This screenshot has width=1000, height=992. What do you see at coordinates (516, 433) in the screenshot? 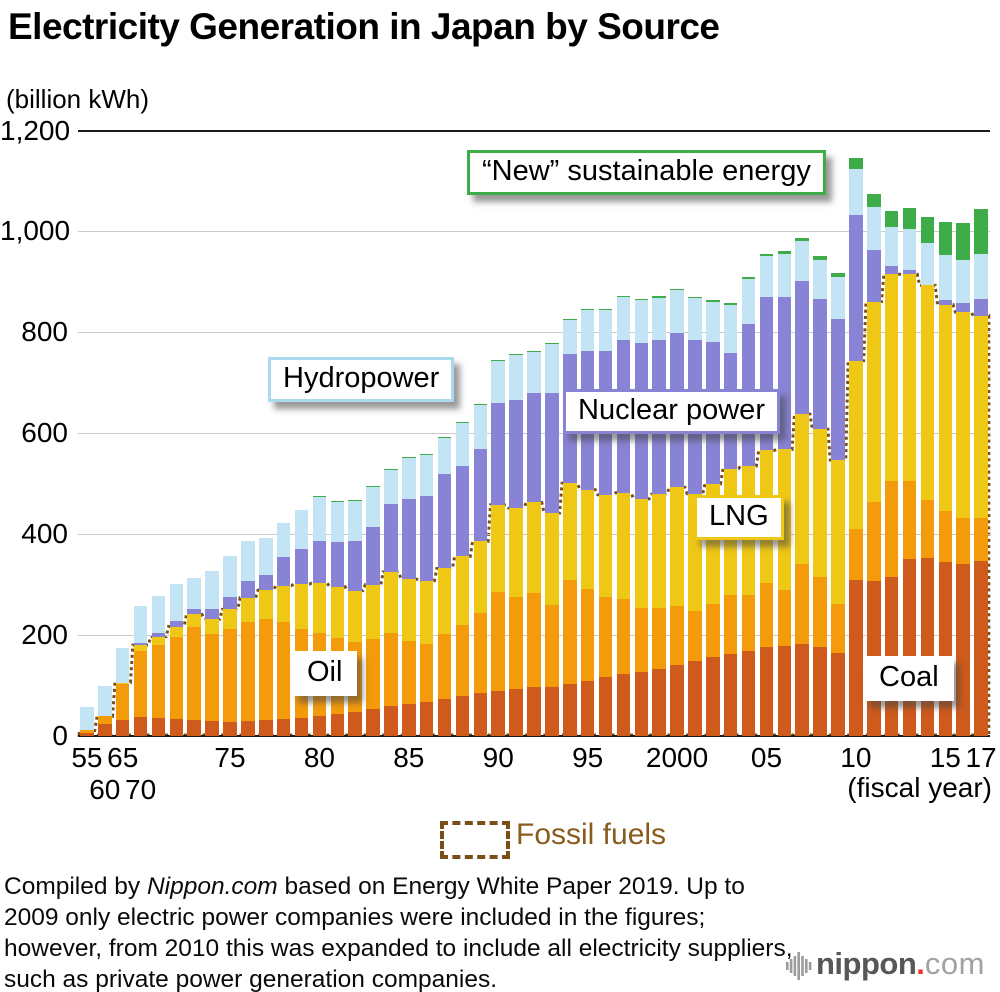
I see `bar-1991` at bounding box center [516, 433].